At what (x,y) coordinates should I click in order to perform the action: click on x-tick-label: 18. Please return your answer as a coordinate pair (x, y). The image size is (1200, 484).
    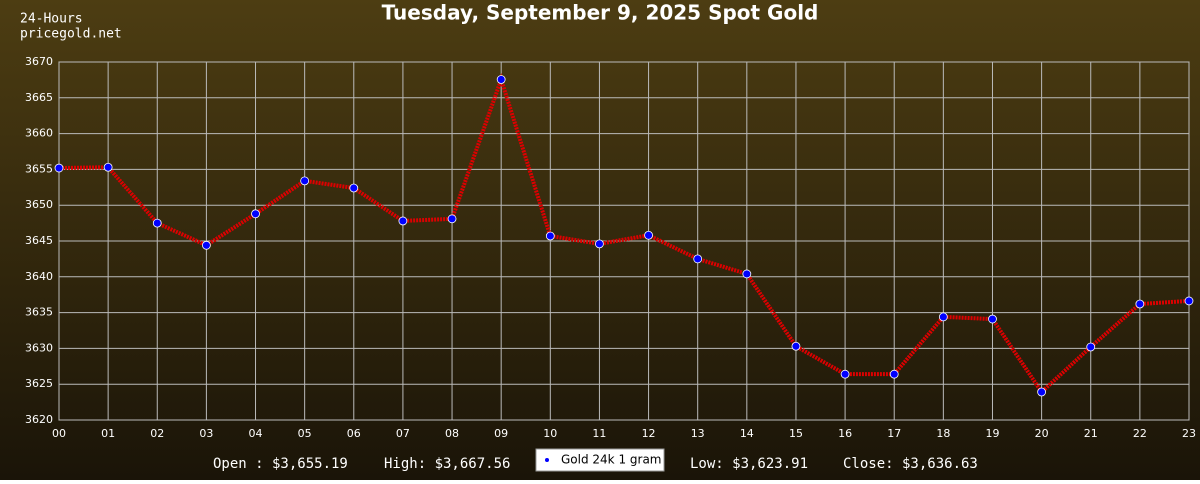
    Looking at the image, I should click on (943, 433).